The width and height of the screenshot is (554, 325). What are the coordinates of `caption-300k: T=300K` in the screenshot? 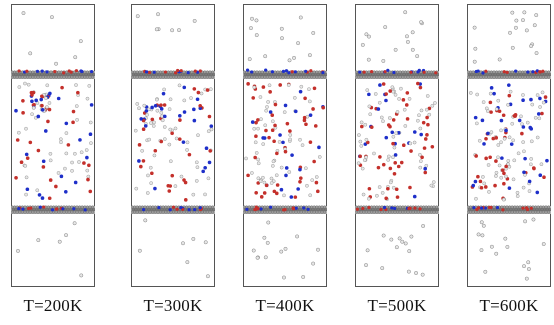 It's located at (173, 305).